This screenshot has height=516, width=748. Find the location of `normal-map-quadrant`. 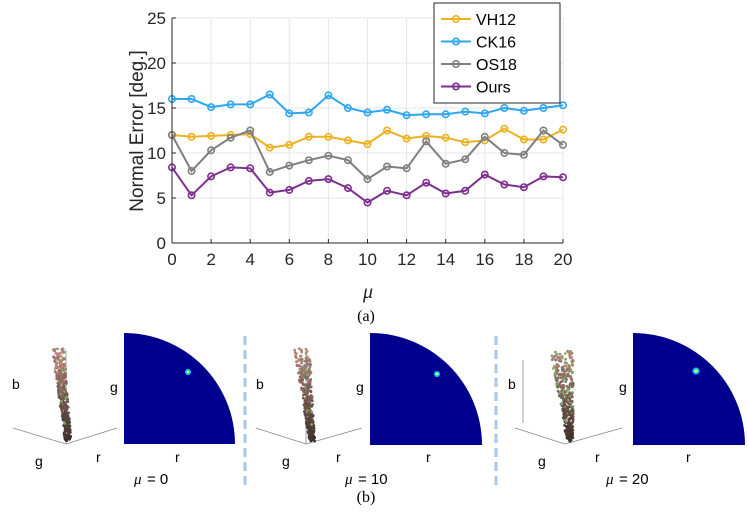

normal-map-quadrant is located at coordinates (426, 389).